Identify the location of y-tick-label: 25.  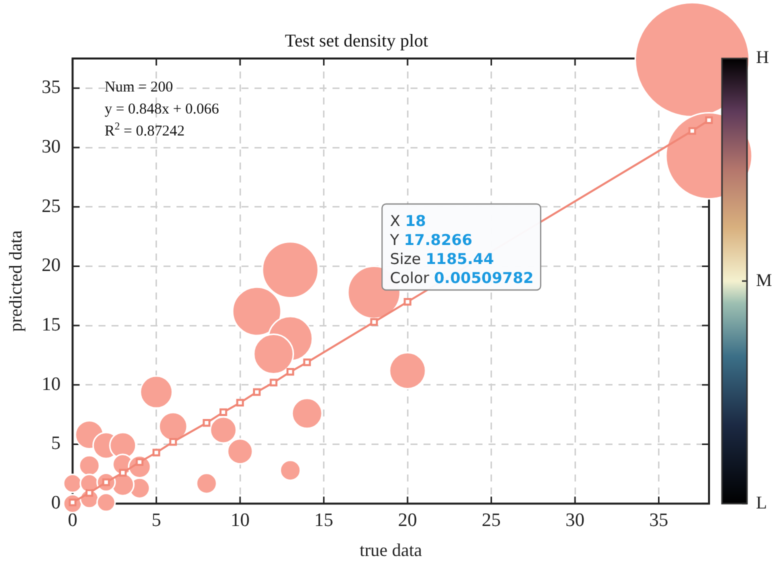
(51, 206).